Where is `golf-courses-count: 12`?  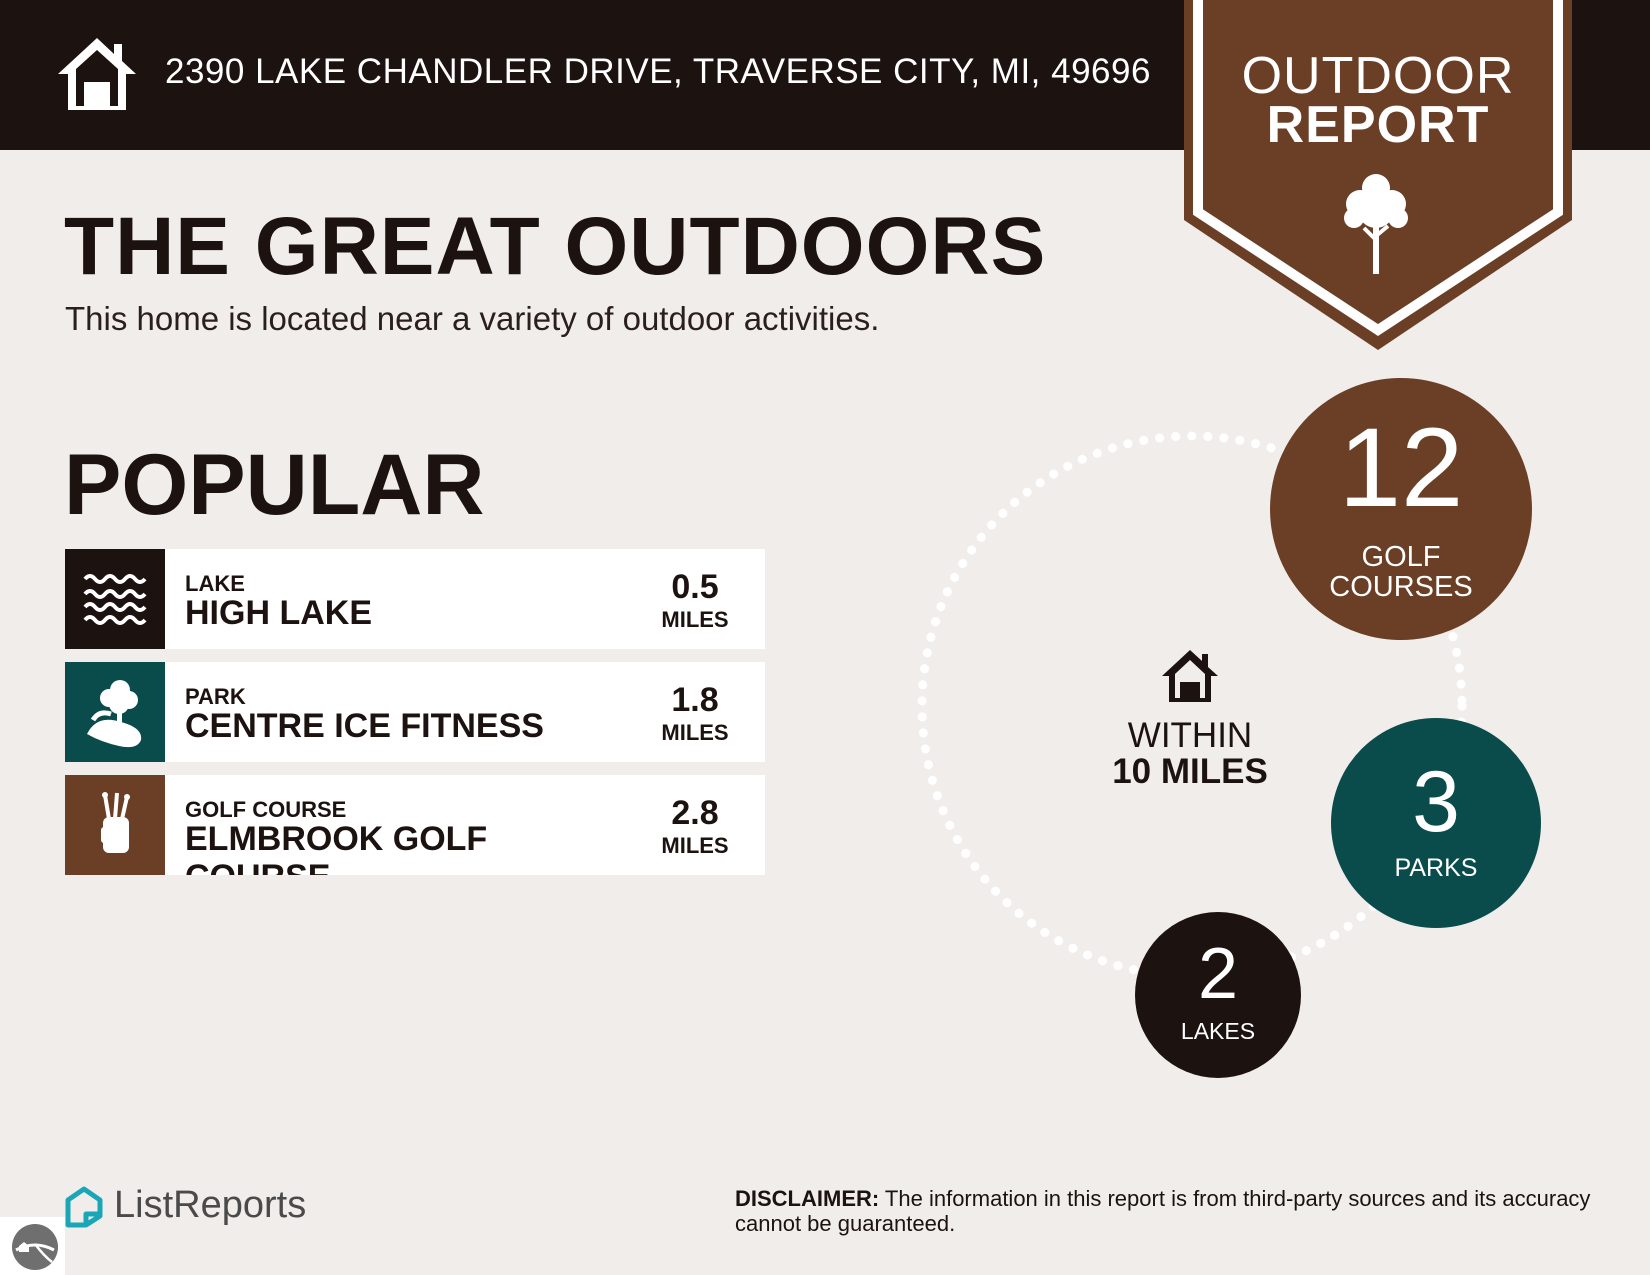 golf-courses-count: 12 is located at coordinates (1401, 467).